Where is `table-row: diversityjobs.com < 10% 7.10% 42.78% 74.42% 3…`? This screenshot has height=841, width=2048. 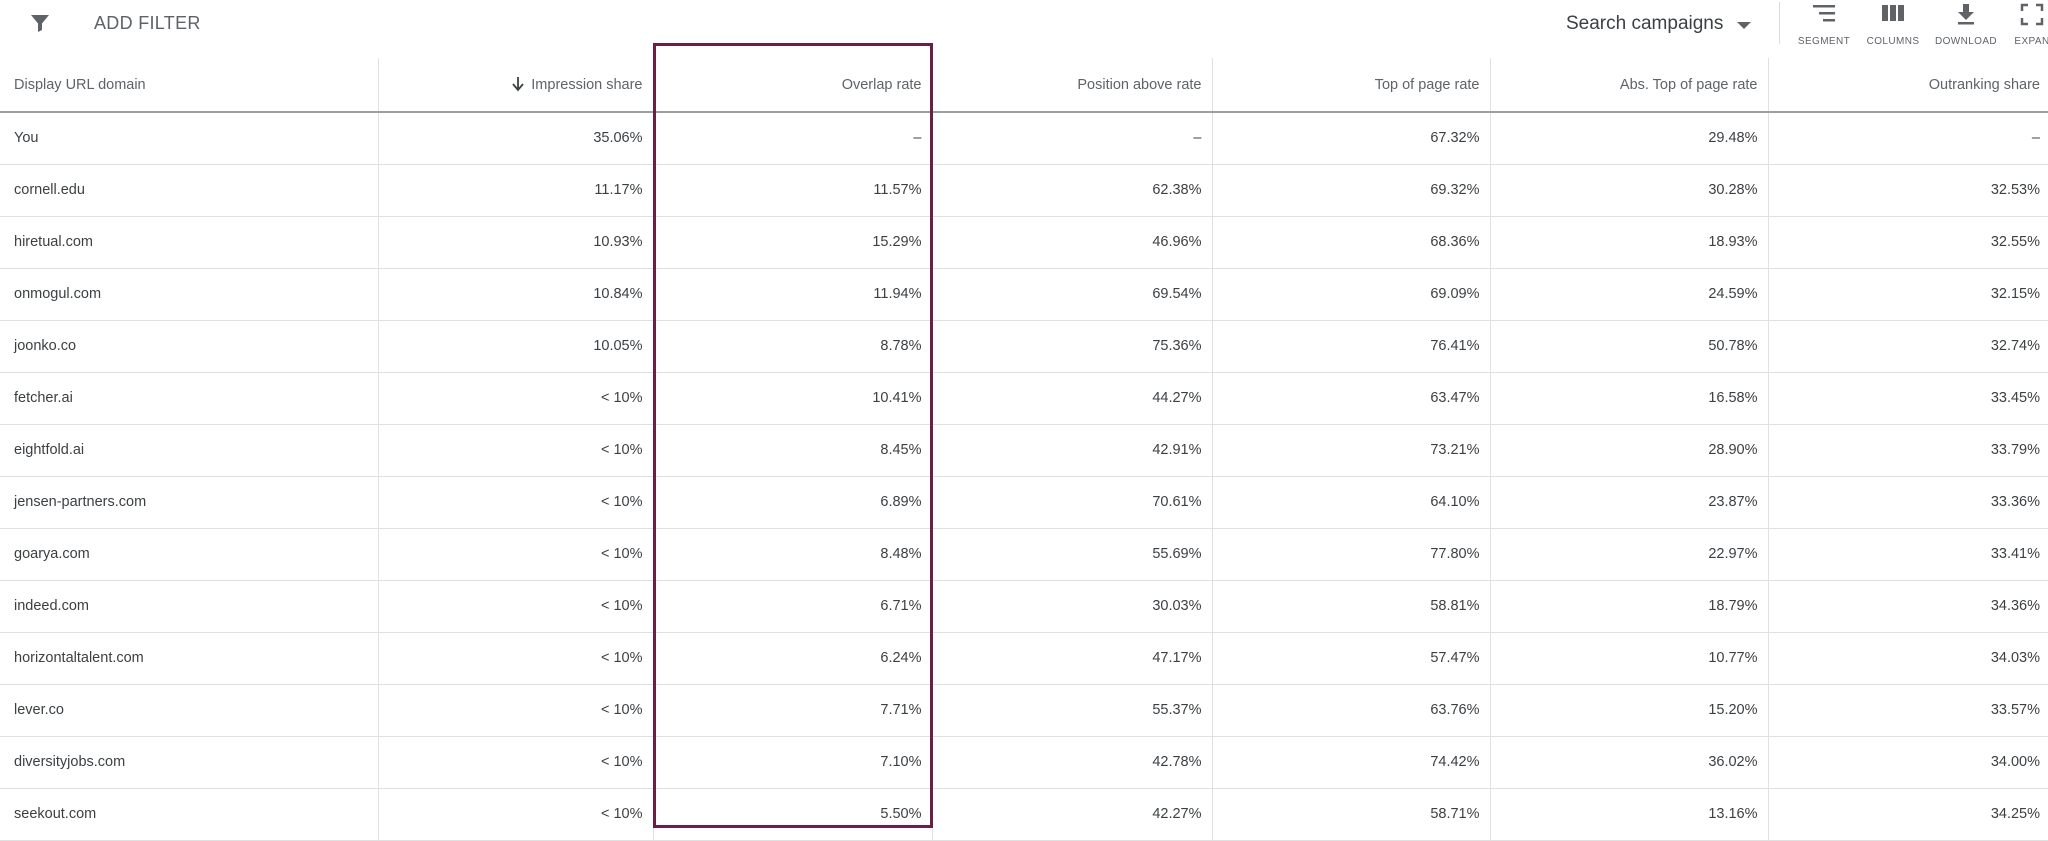 table-row: diversityjobs.com < 10% 7.10% 42.78% 74.42% 3… is located at coordinates (1024, 762).